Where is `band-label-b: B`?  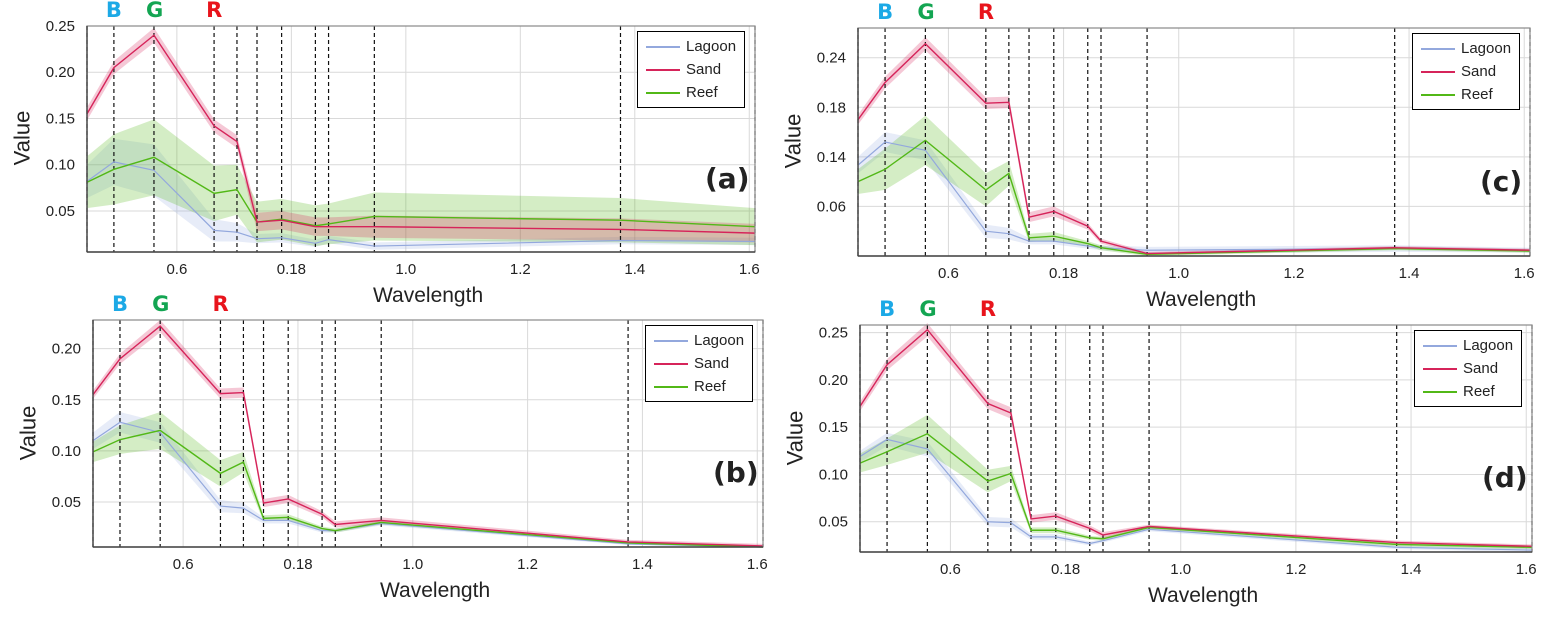
band-label-b: B is located at coordinates (113, 11).